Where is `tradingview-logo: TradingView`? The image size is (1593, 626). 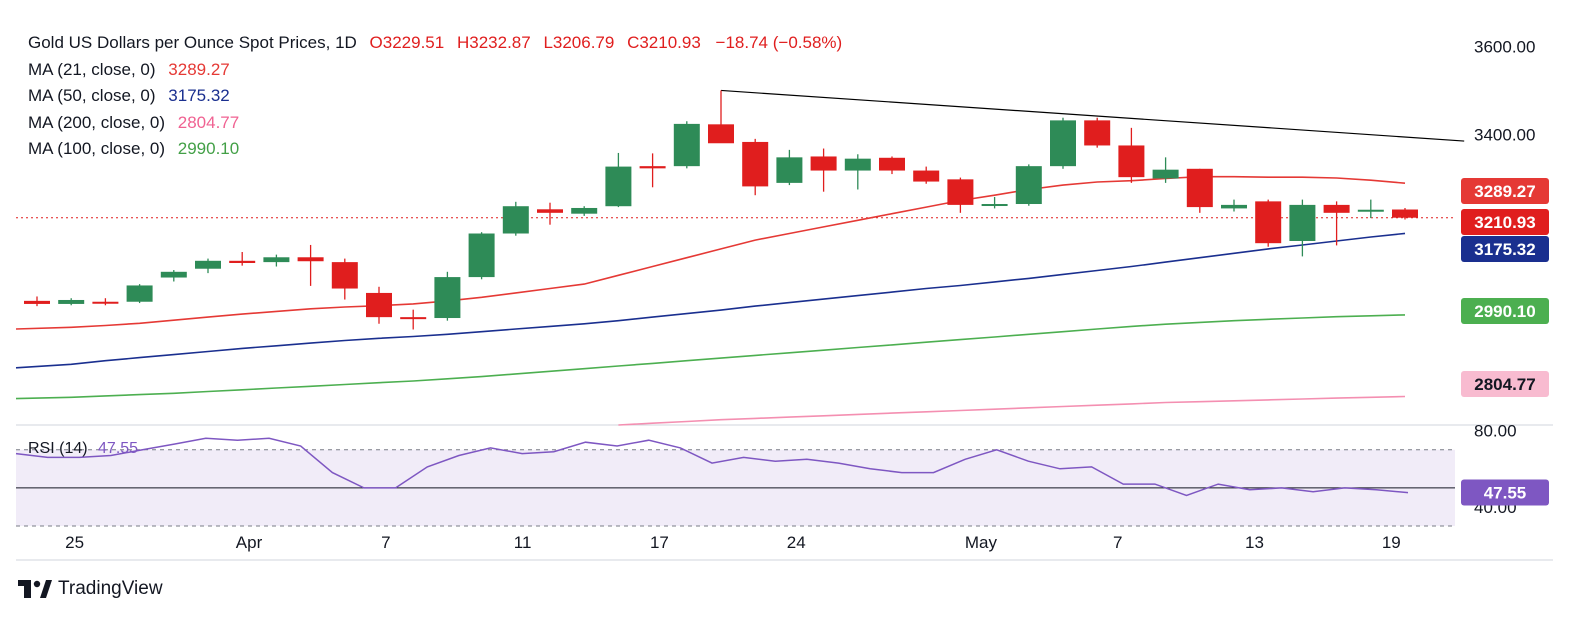
tradingview-logo: TradingView is located at coordinates (90, 589).